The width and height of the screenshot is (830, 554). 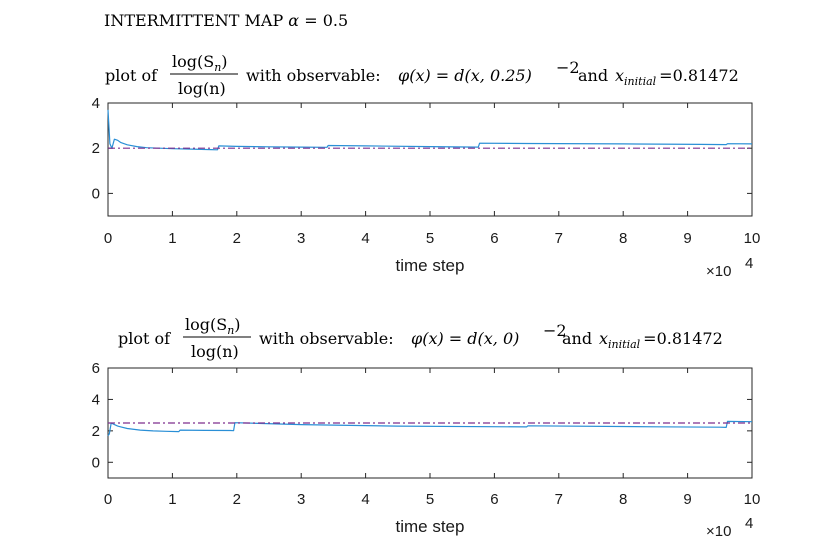 What do you see at coordinates (215, 351) in the screenshot?
I see `plot-2-fraction-denominator: log(n)` at bounding box center [215, 351].